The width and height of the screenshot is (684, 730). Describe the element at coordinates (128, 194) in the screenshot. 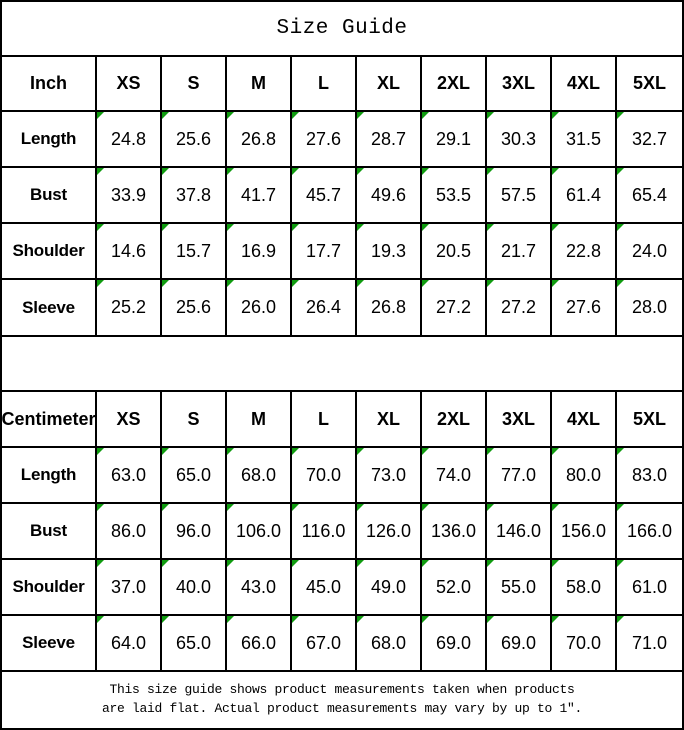

I see `measurement-value: 33.9` at that location.